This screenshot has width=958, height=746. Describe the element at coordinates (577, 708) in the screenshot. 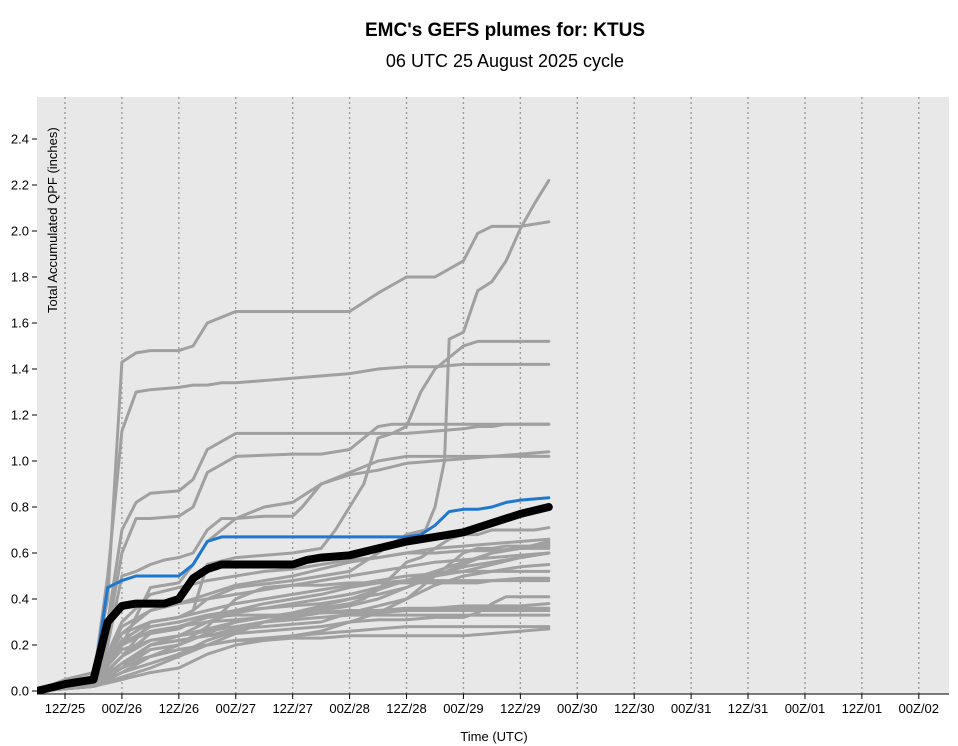

I see `x-tick-label: 00Z/30` at that location.